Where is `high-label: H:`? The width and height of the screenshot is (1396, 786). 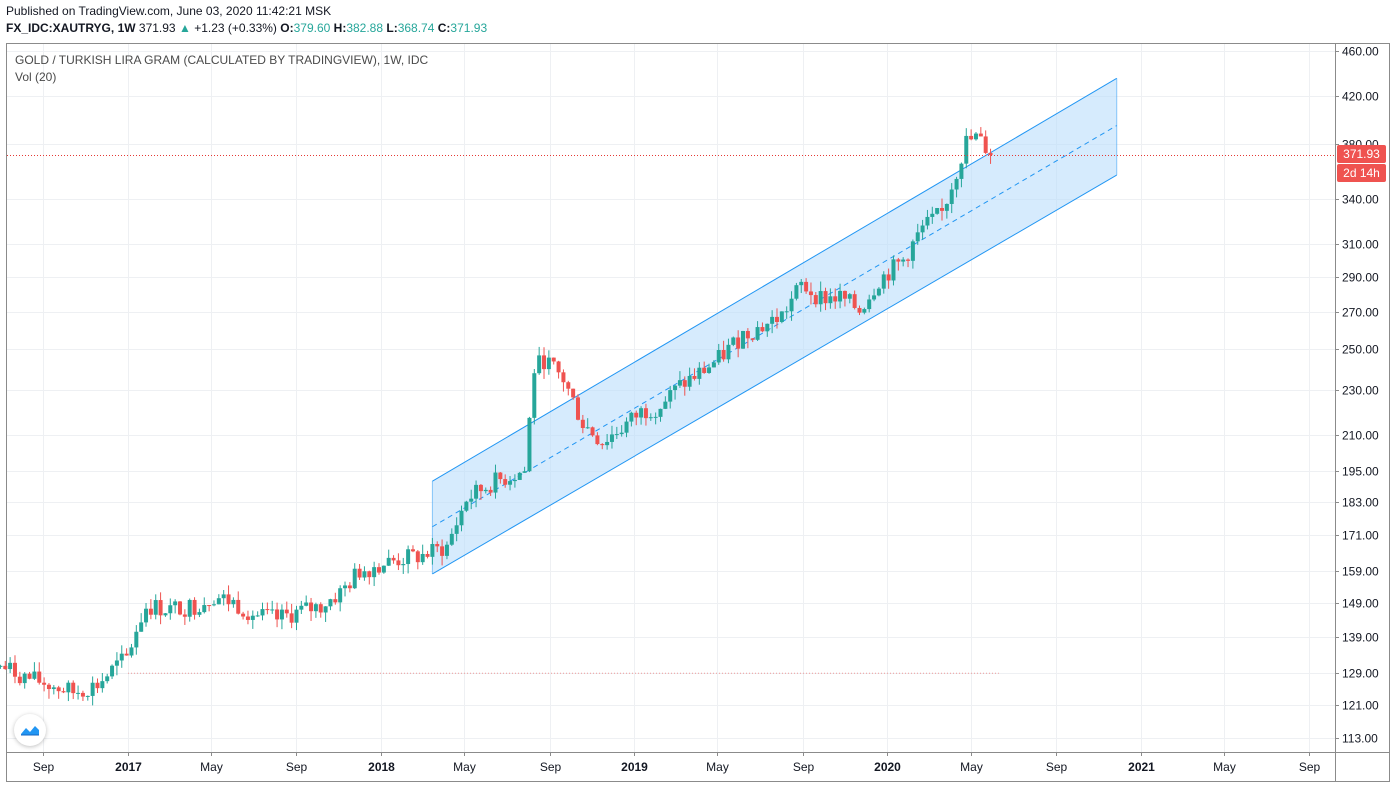 high-label: H: is located at coordinates (340, 28).